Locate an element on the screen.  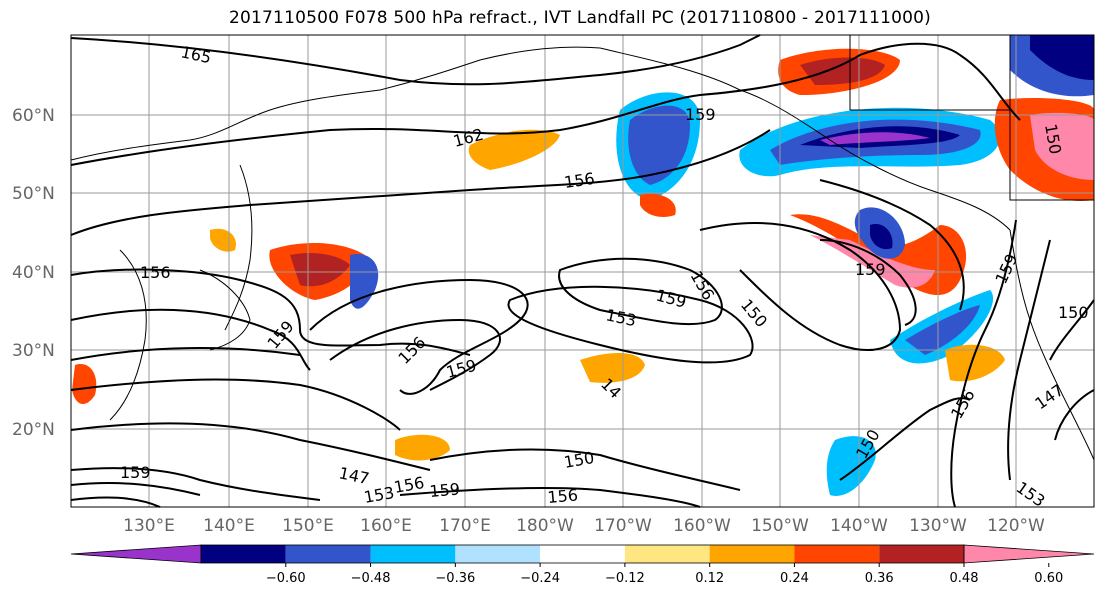
lon-label: 180°W is located at coordinates (545, 526).